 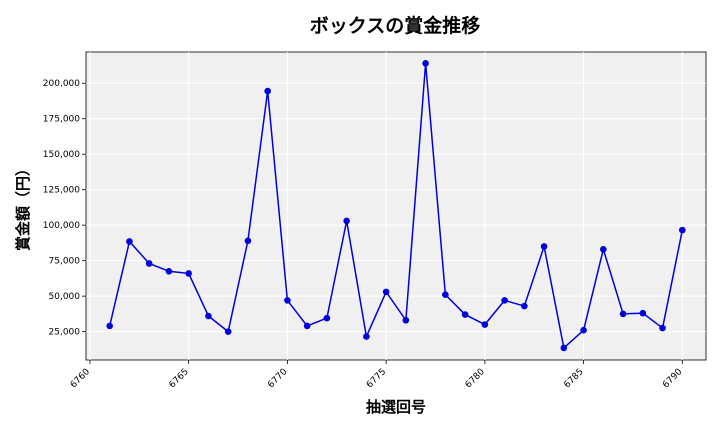 I want to click on x-tick-label: 6785, so click(x=573, y=378).